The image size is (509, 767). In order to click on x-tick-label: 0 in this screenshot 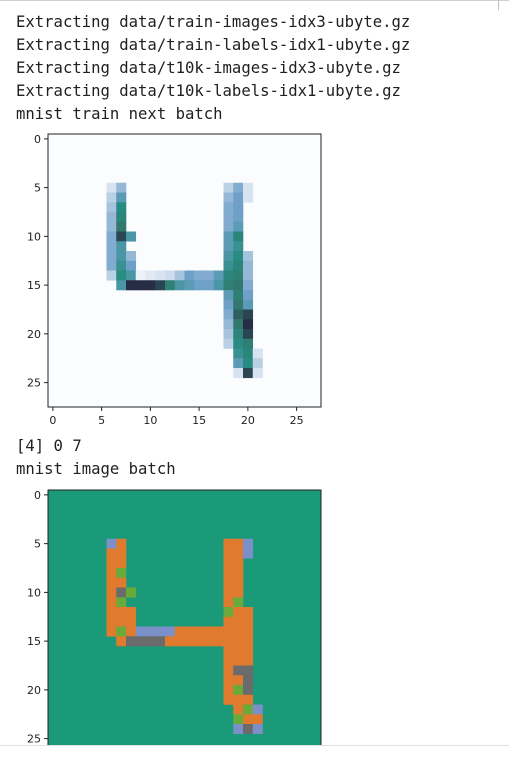, I will do `click(52, 420)`.